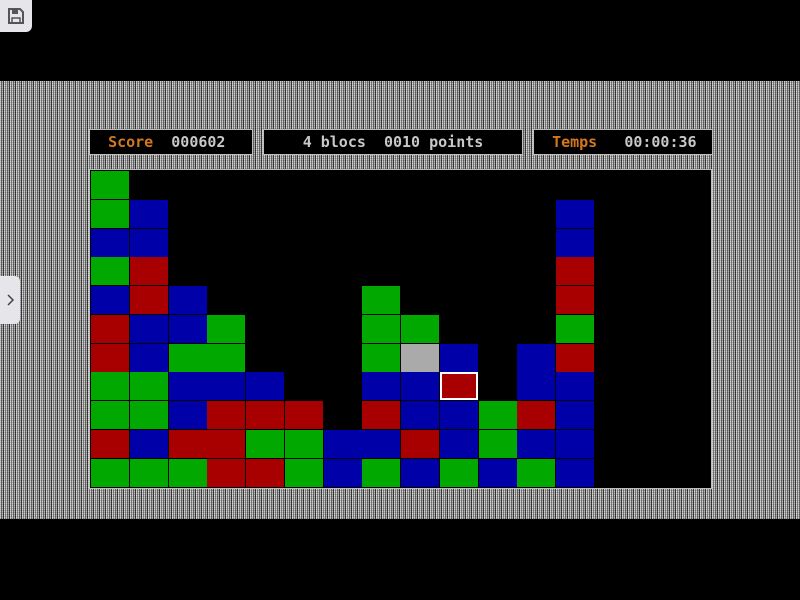 Image resolution: width=800 pixels, height=600 pixels. I want to click on score-label: Score, so click(131, 142).